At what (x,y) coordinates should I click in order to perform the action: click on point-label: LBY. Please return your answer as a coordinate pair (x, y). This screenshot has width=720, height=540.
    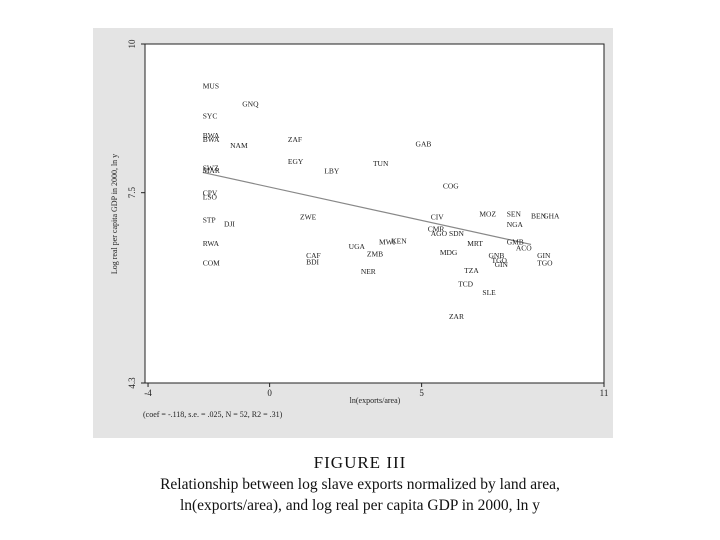
    Looking at the image, I should click on (332, 171).